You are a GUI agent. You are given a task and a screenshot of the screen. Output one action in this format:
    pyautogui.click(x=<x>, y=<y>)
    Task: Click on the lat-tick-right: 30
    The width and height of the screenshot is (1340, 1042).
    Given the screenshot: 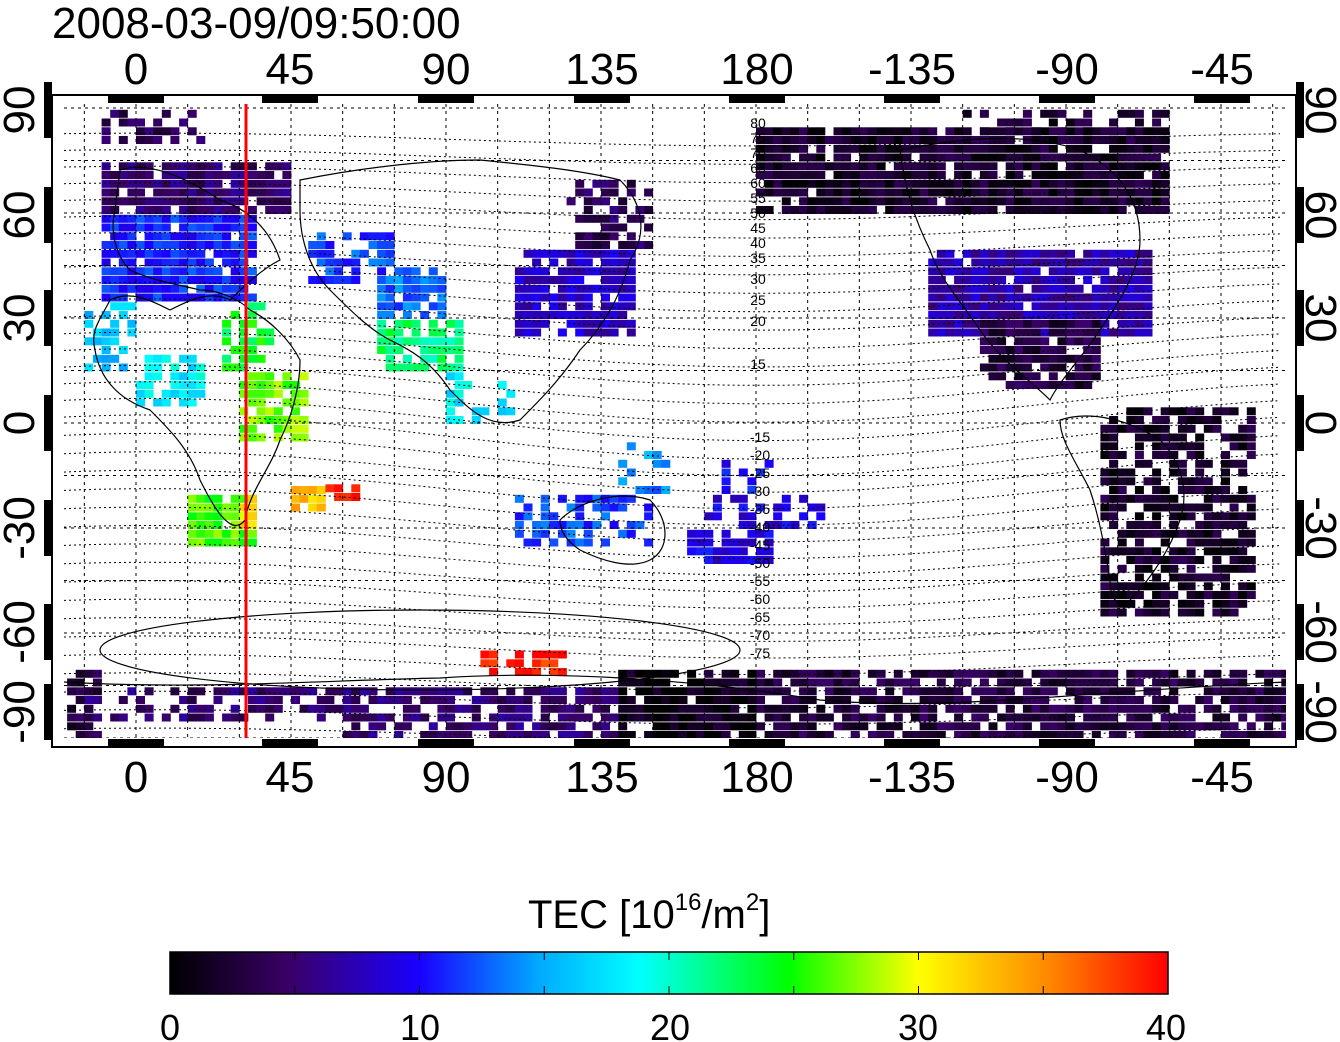 What is the action you would take?
    pyautogui.click(x=1318, y=318)
    